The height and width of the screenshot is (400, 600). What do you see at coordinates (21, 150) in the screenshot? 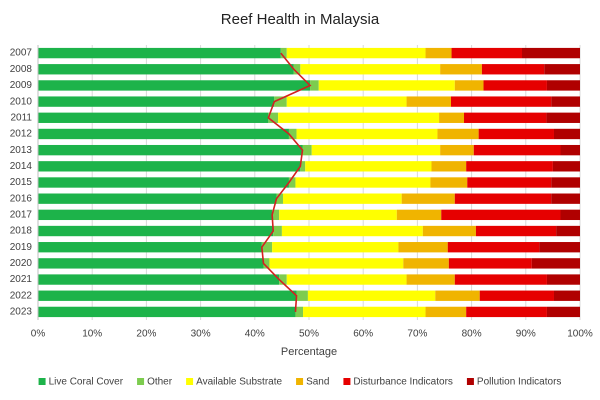
I see `y-tick-label: 2013` at bounding box center [21, 150].